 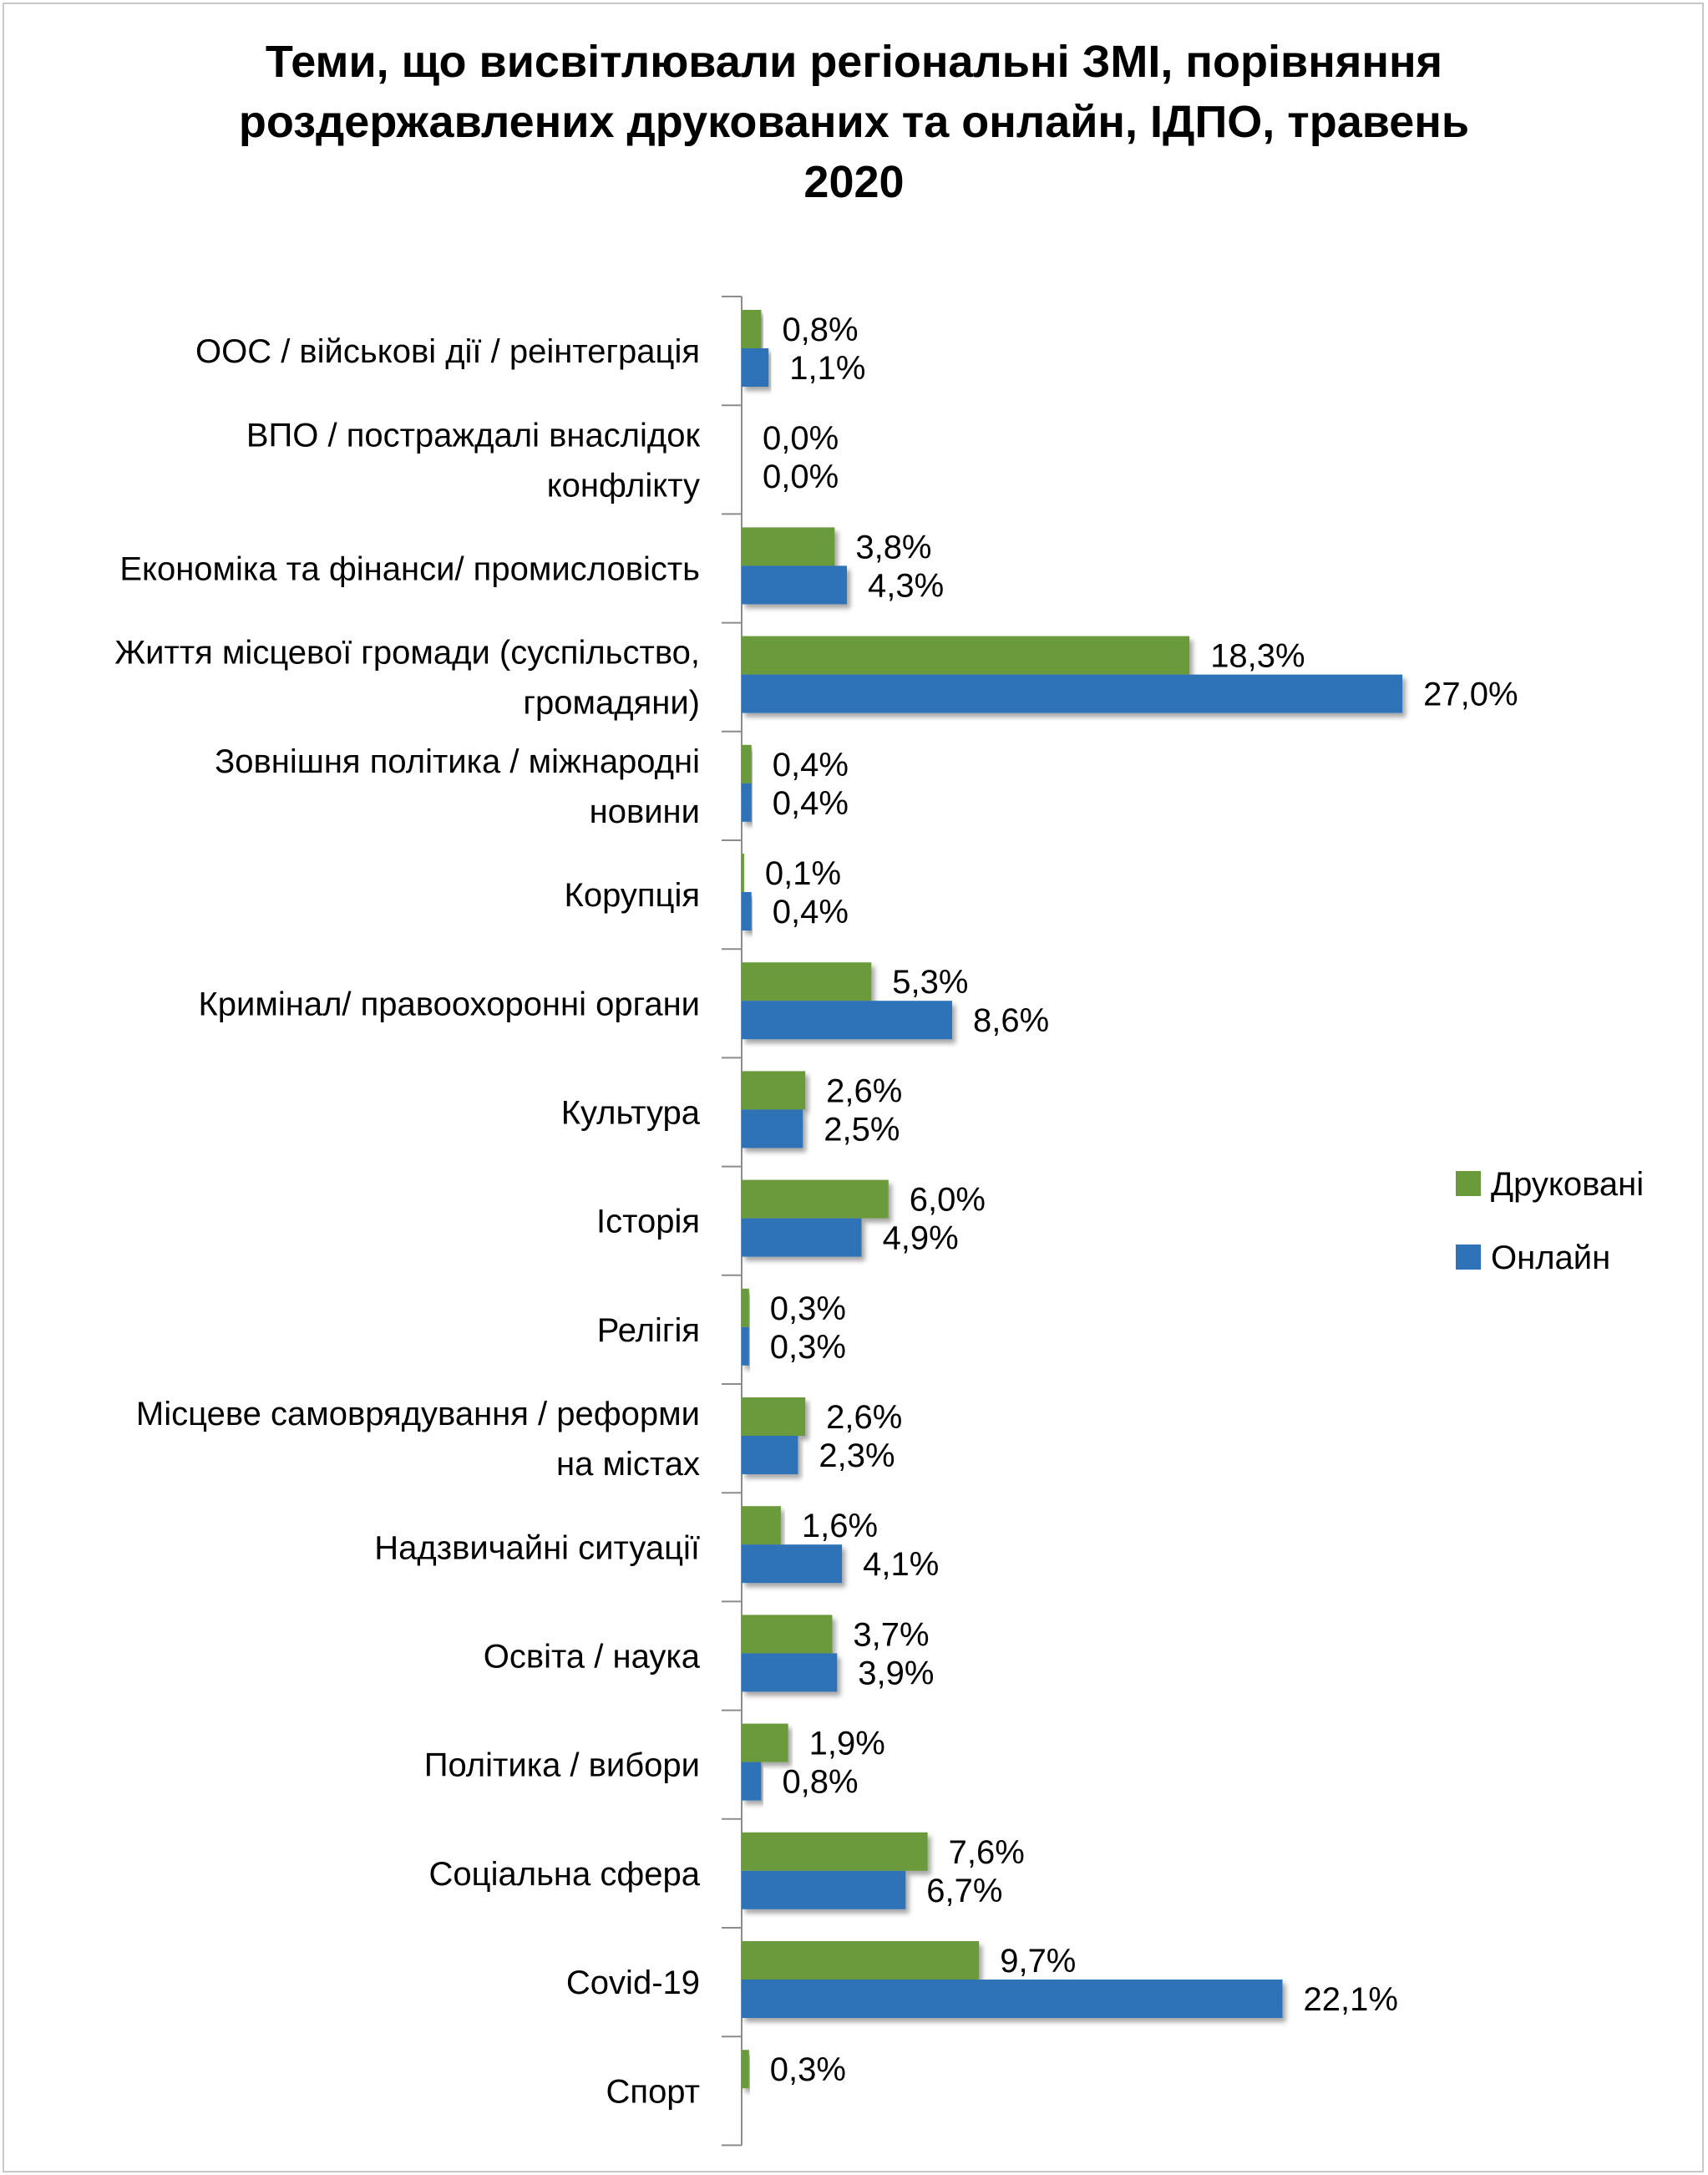 What do you see at coordinates (449, 1004) in the screenshot?
I see `category-label: Кримінал/ правоохоронні органи` at bounding box center [449, 1004].